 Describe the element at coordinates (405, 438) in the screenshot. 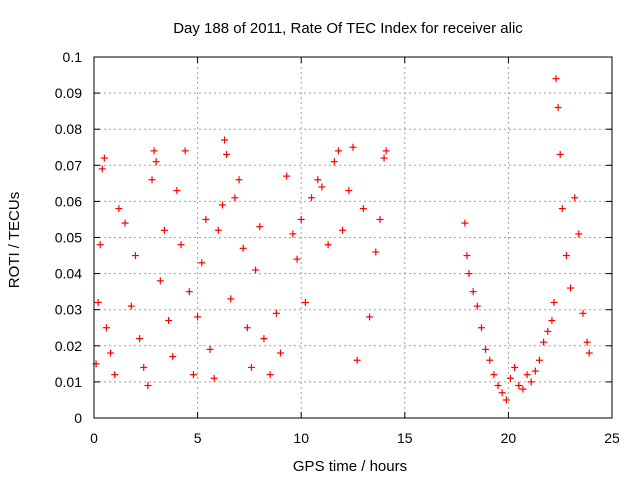

I see `x-tick-label: 15` at that location.